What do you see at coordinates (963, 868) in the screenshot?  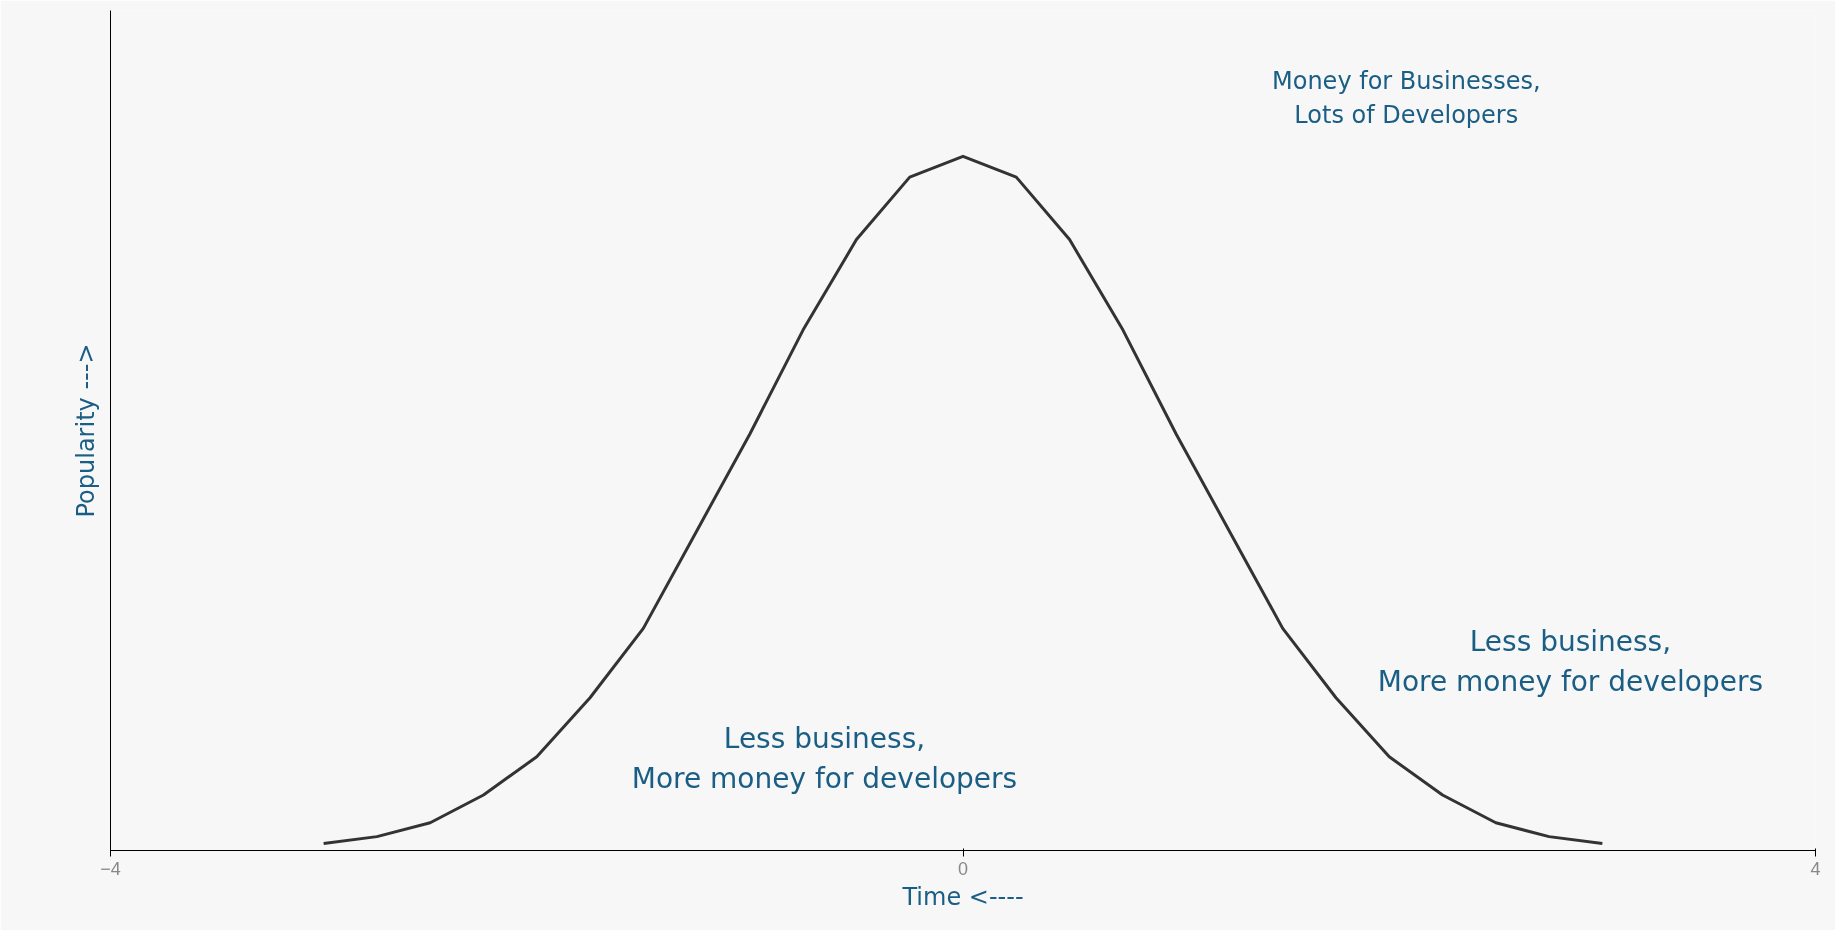 I see `x-tick-label: 0` at bounding box center [963, 868].